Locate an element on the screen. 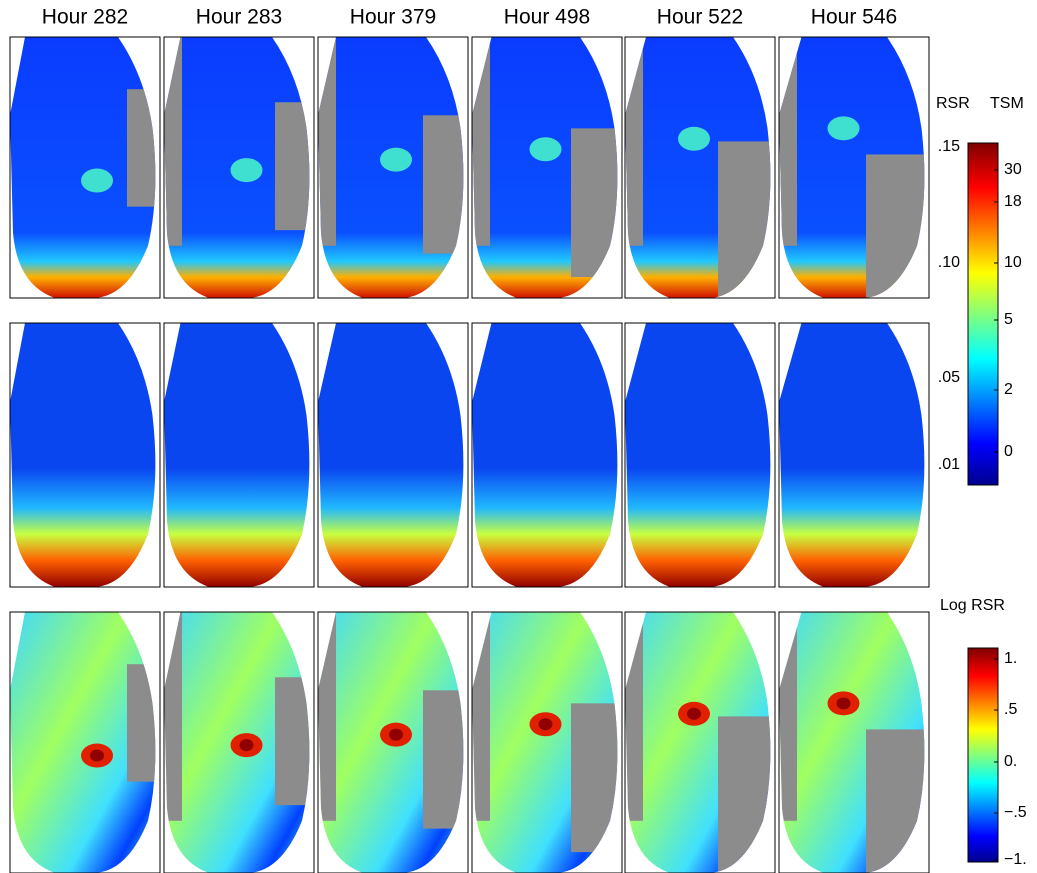 Image resolution: width=1037 pixels, height=873 pixels. log-rsr-tick-label: 1. is located at coordinates (1010, 658).